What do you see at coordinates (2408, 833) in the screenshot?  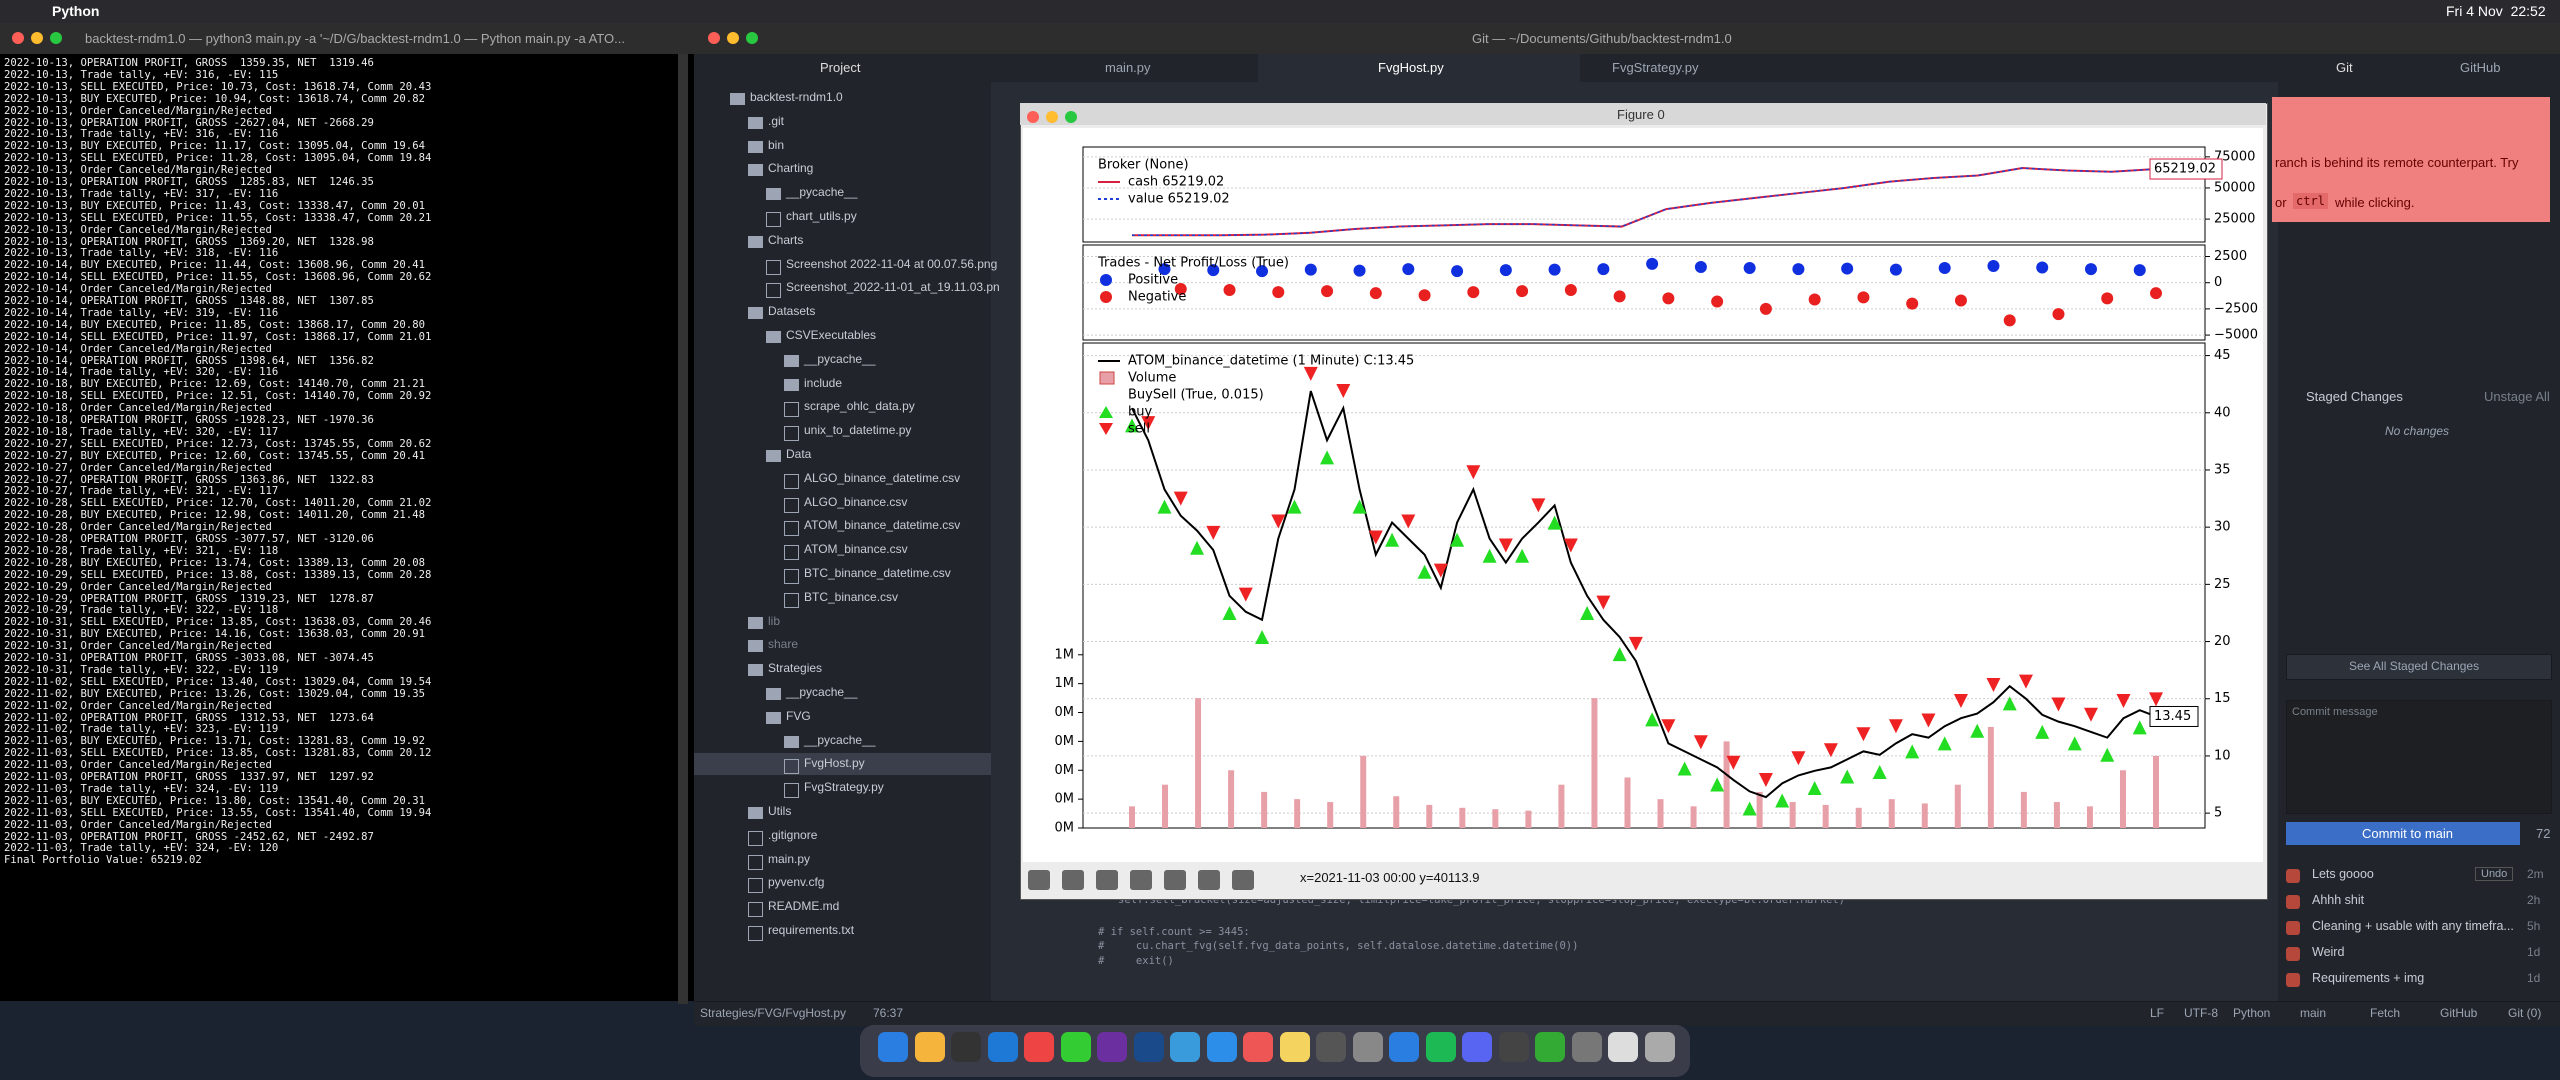 I see `commit-label: Commit to main` at bounding box center [2408, 833].